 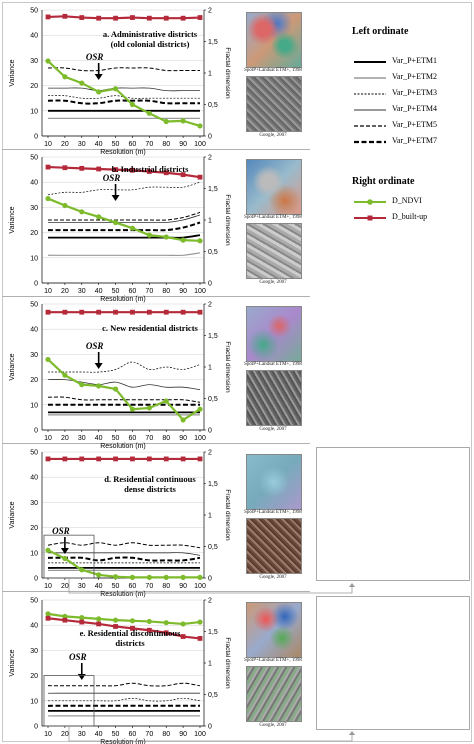 I want to click on y-tick-label: 10, so click(x=34, y=701).